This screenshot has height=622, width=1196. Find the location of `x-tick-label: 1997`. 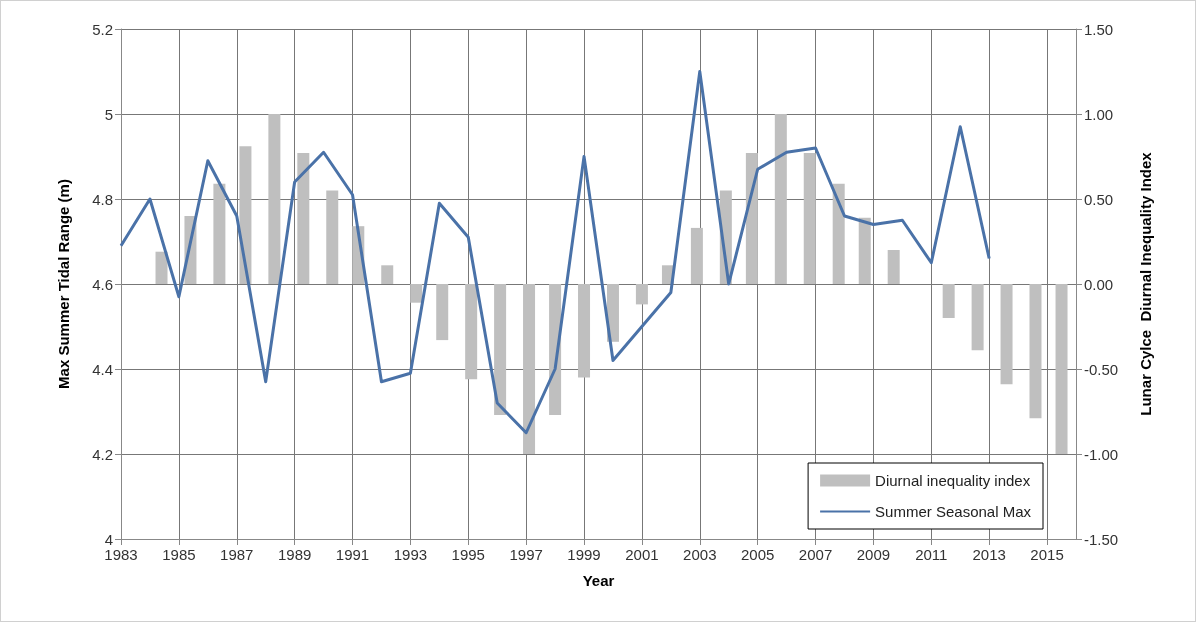

x-tick-label: 1997 is located at coordinates (526, 554).